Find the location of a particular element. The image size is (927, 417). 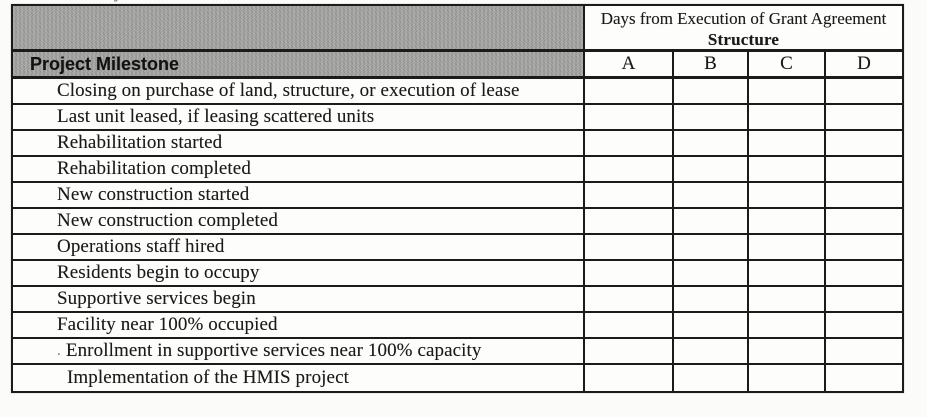

milestone-column-header: Project Milestone is located at coordinates (299, 65).